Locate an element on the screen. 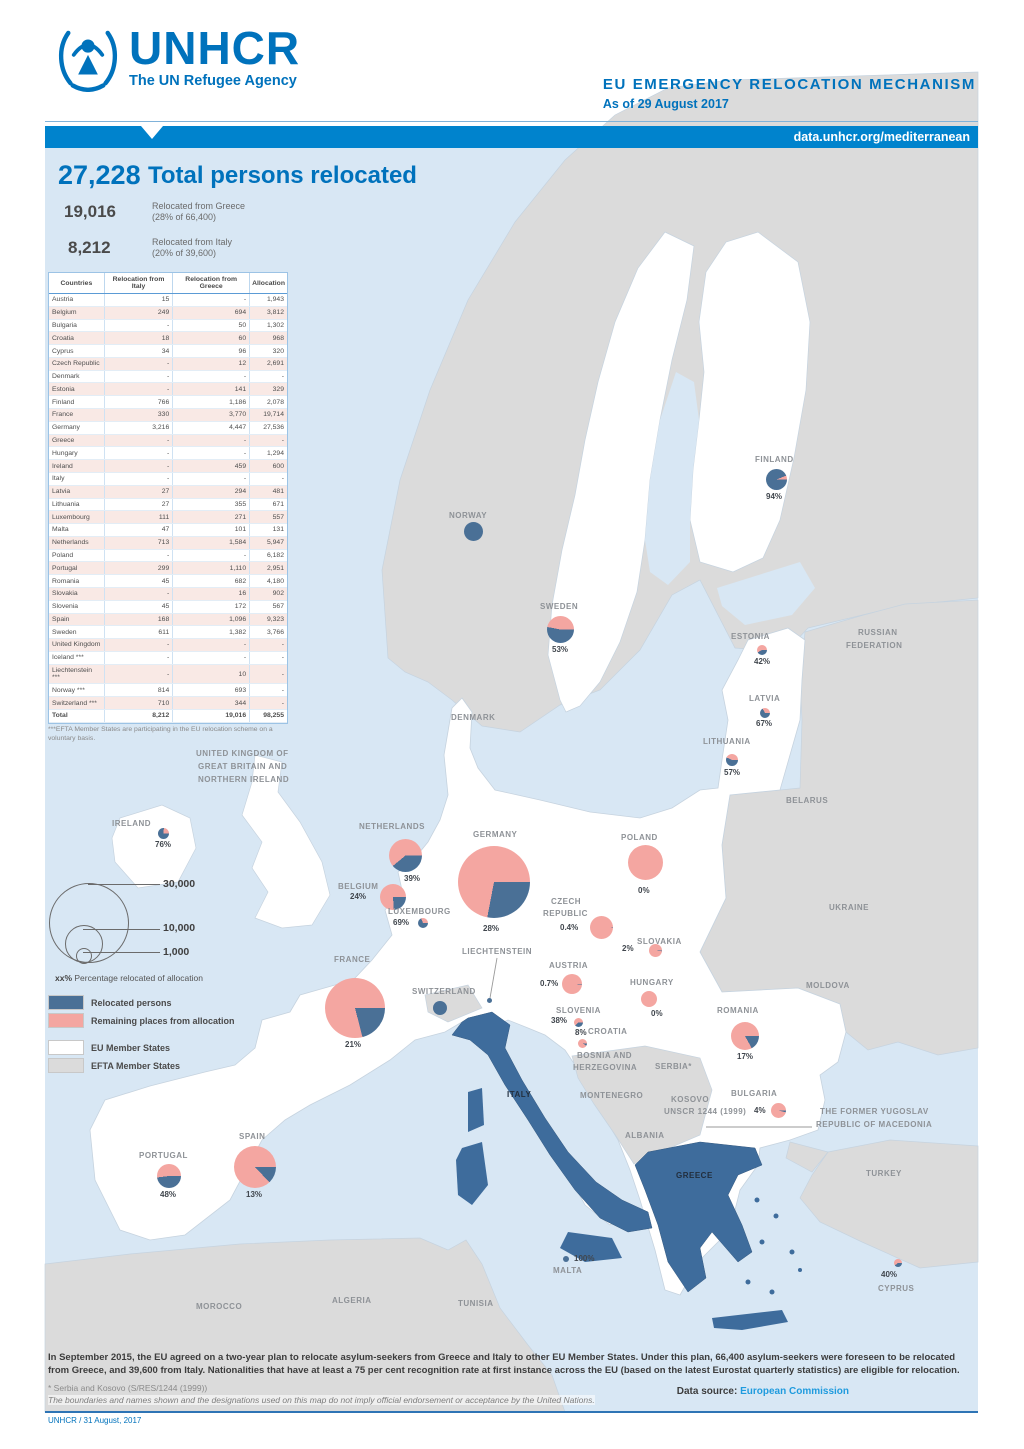 This screenshot has height=1449, width=1024. adriatic-sea is located at coordinates (576, 1138).